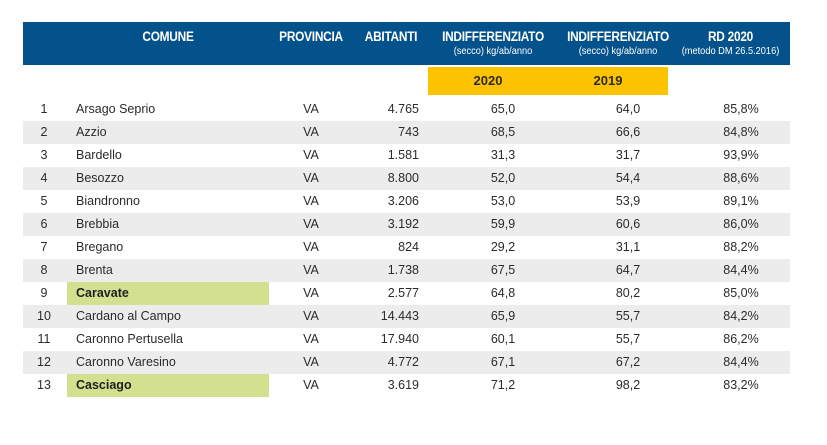 The height and width of the screenshot is (445, 827). What do you see at coordinates (628, 132) in the screenshot?
I see `indifferenziato-2019: 66,6` at bounding box center [628, 132].